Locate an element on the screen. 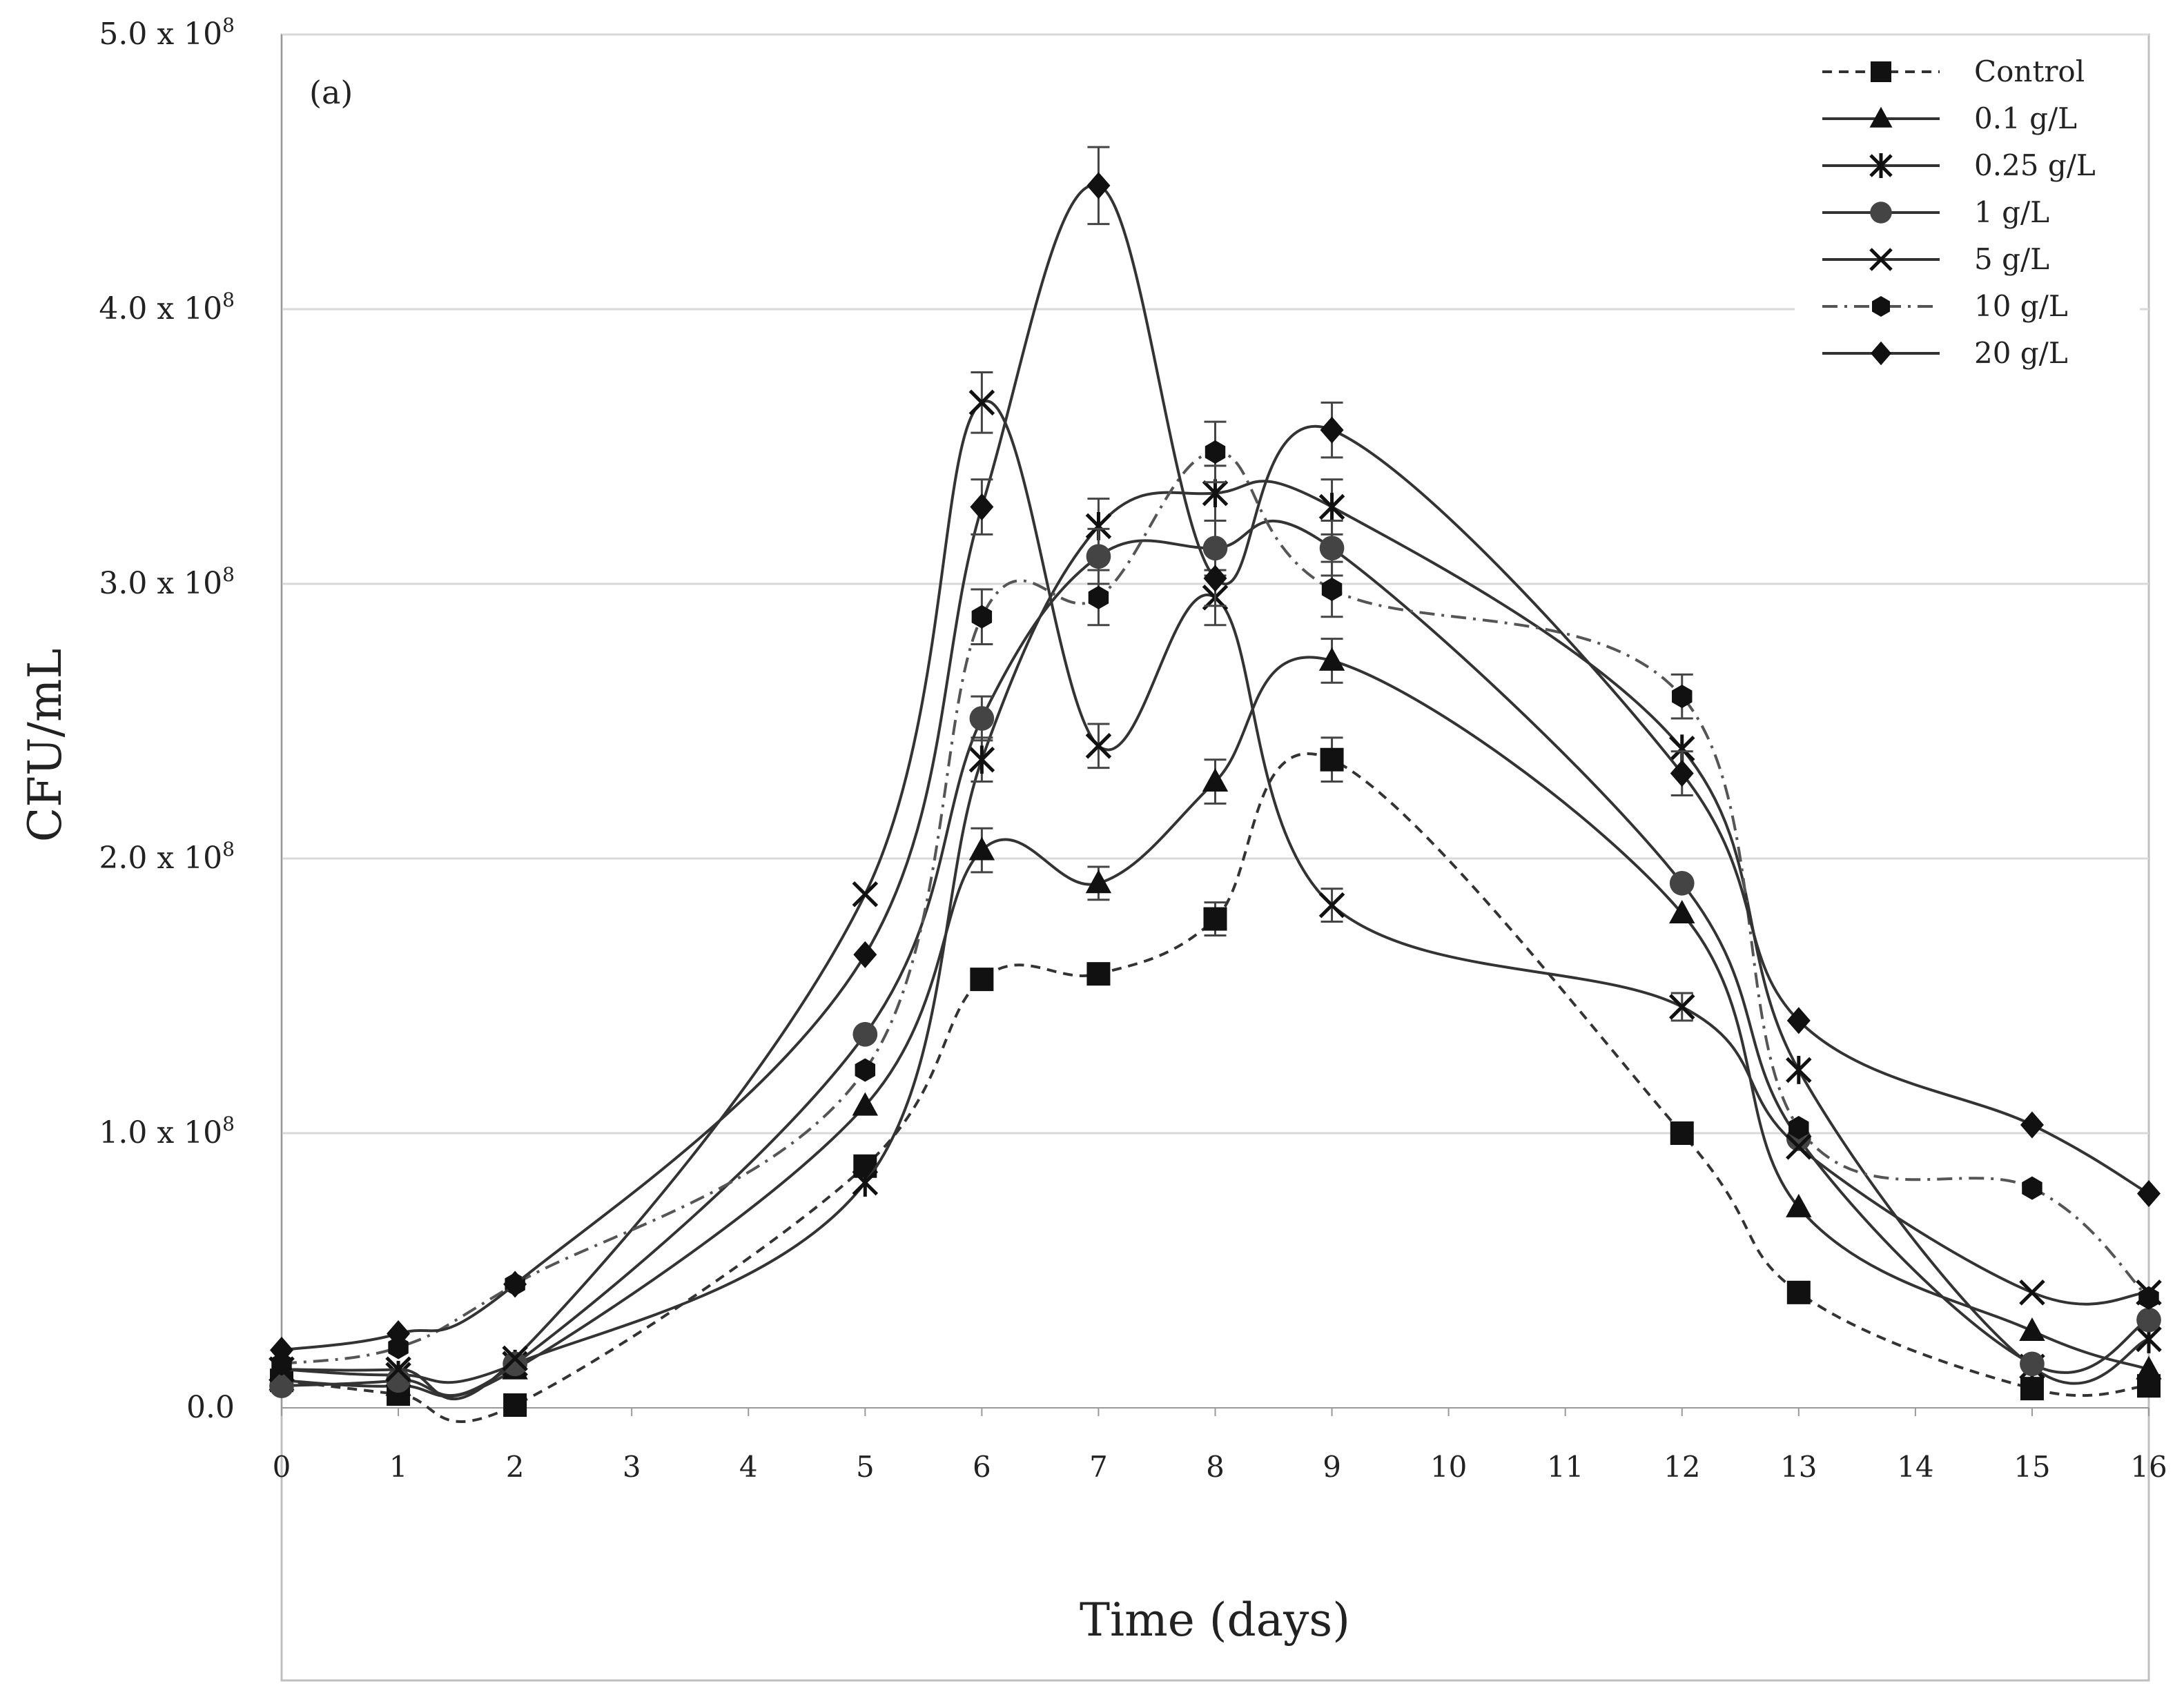  legend-label: 0.1 g/L is located at coordinates (2025, 118).